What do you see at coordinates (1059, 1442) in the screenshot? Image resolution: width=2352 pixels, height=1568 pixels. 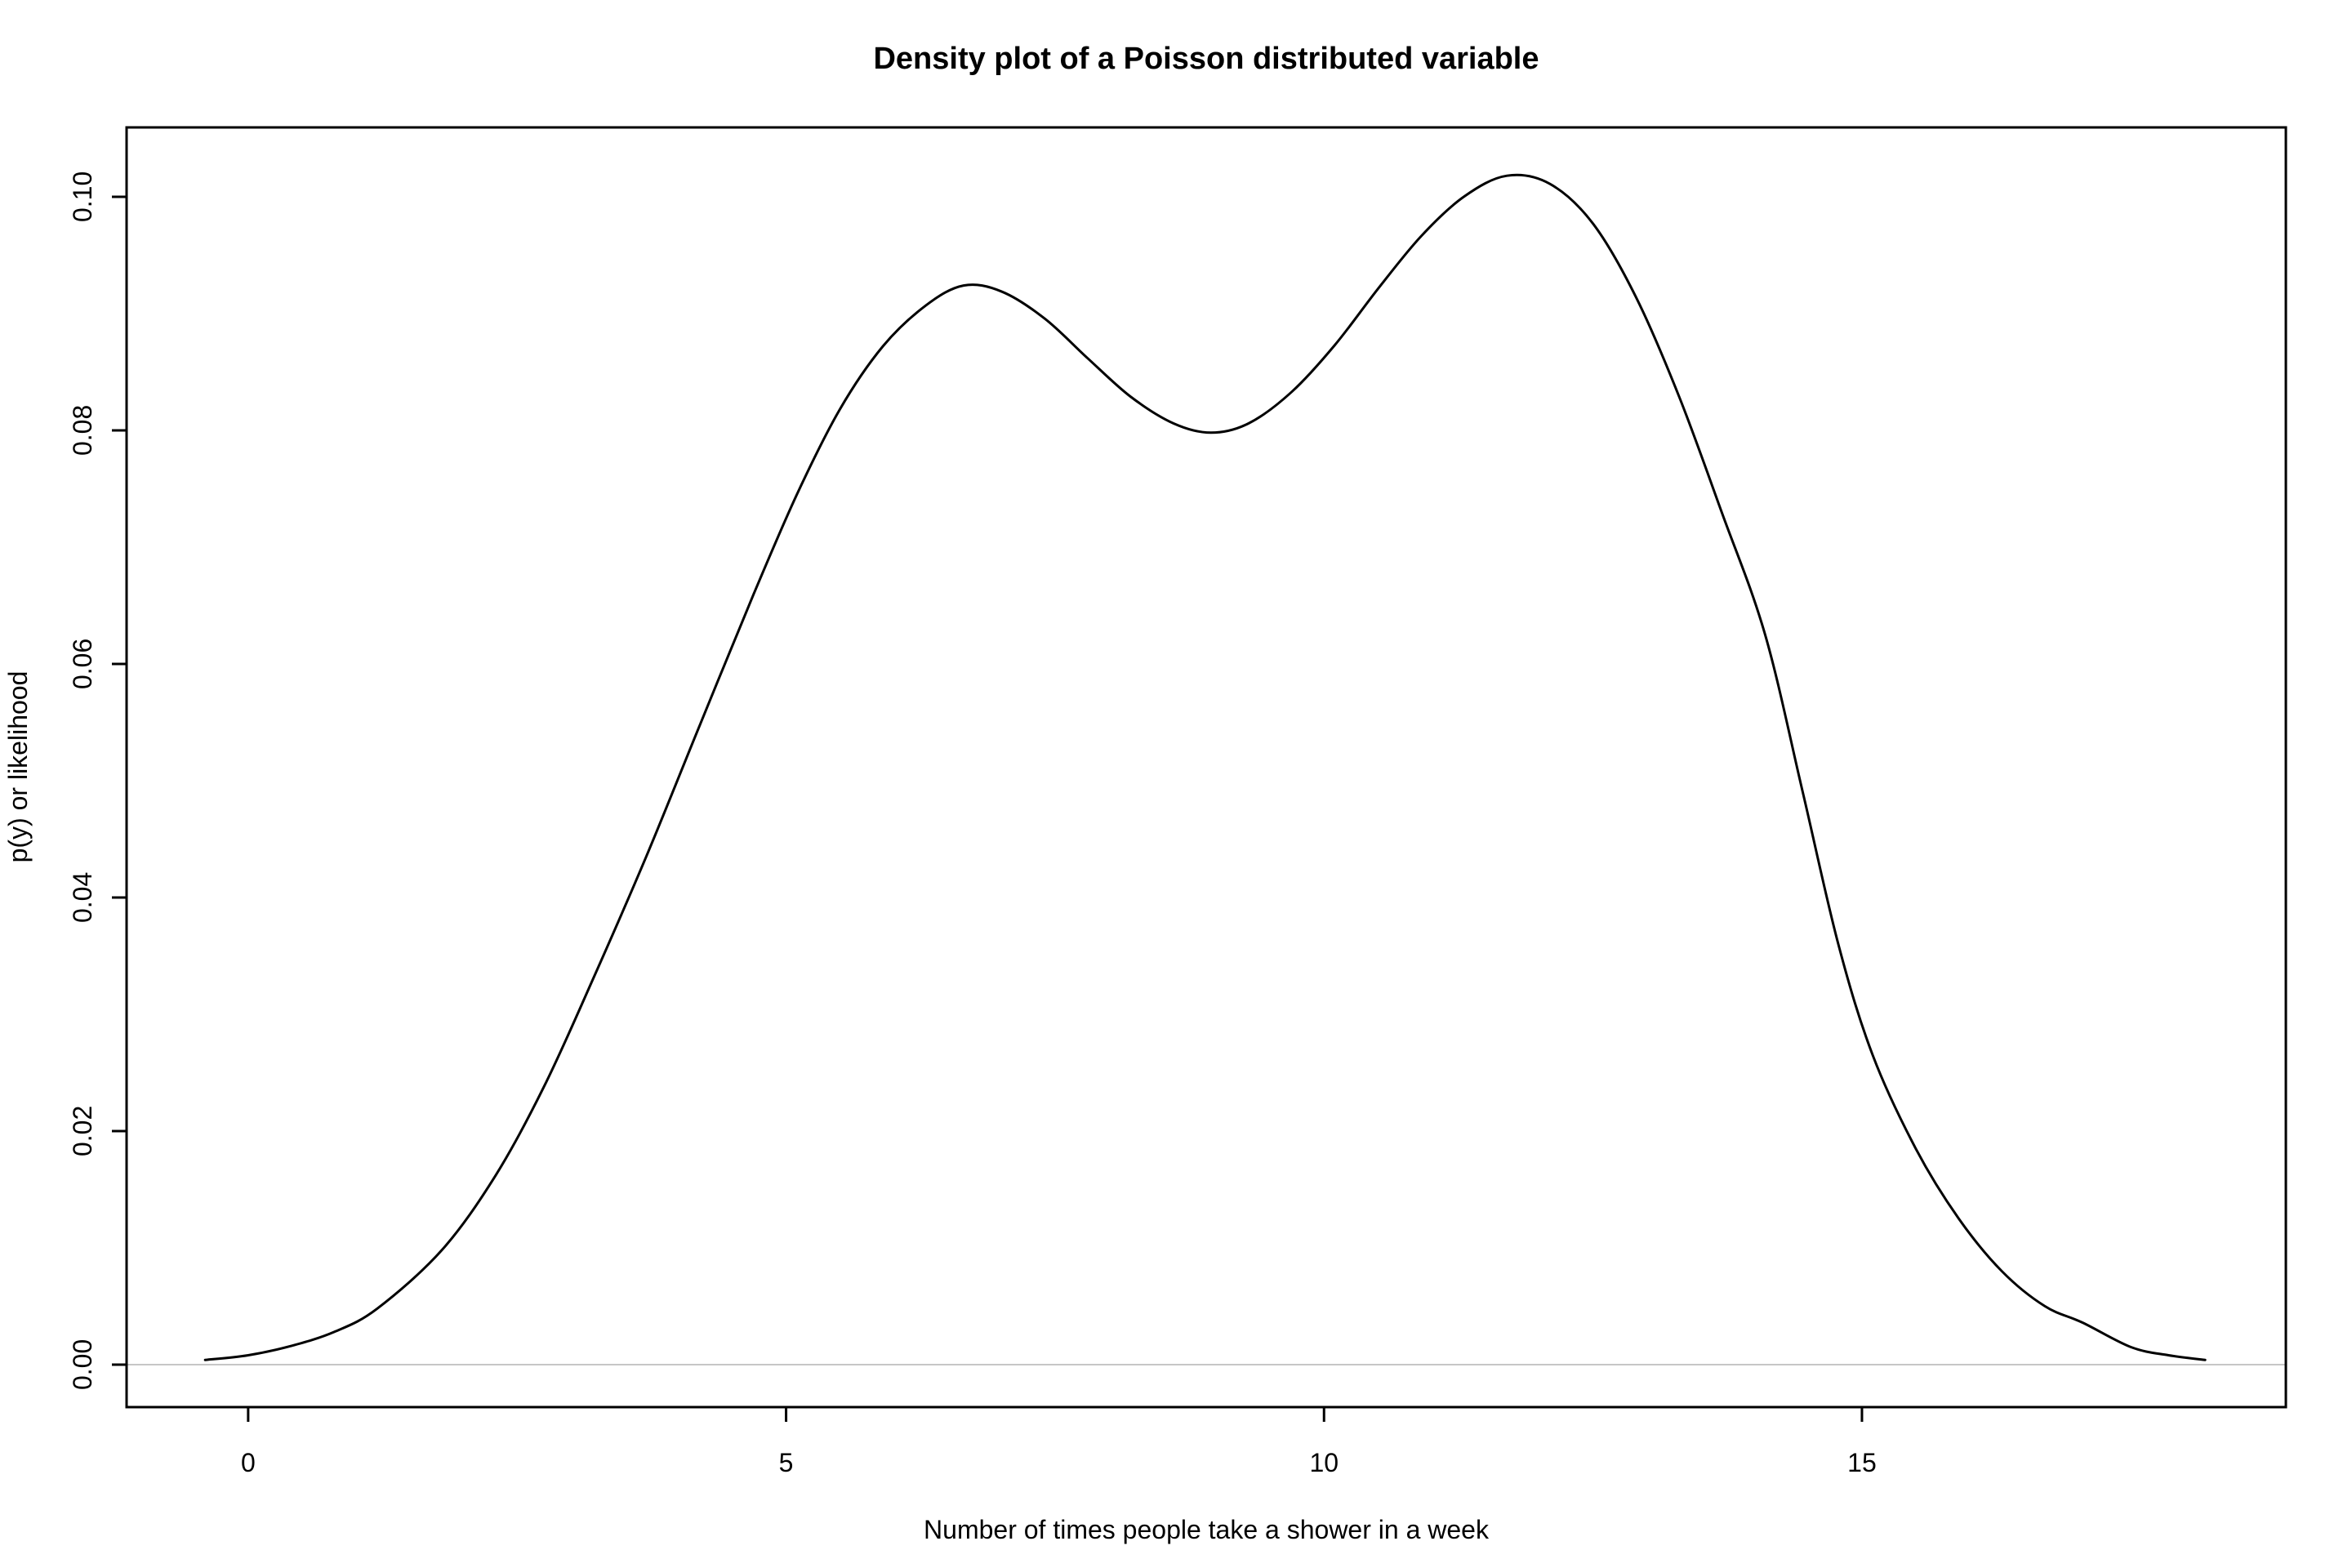 I see `x-axis: 0 5 10 15` at bounding box center [1059, 1442].